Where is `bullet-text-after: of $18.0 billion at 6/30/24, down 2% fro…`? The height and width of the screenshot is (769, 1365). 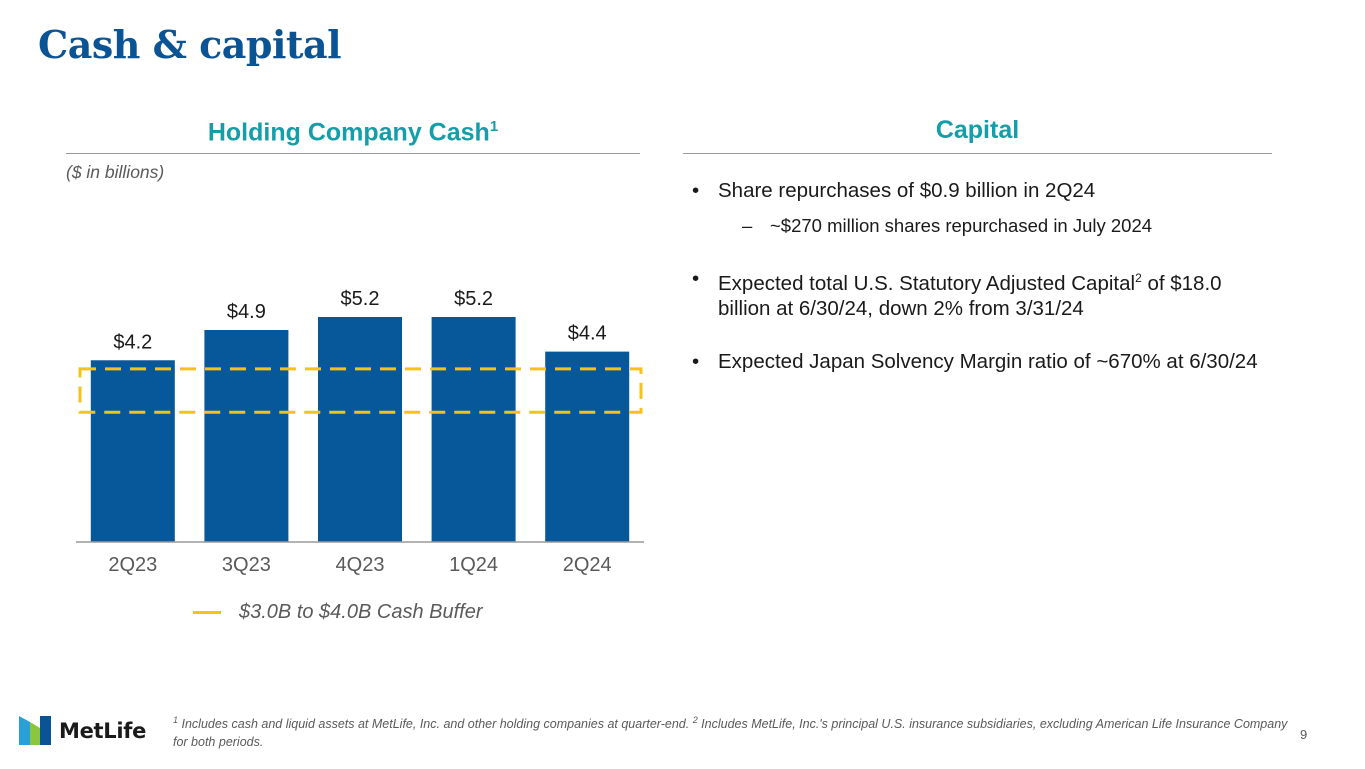
bullet-text-after: of $18.0 billion at 6/30/24, down 2% fro… is located at coordinates (970, 295).